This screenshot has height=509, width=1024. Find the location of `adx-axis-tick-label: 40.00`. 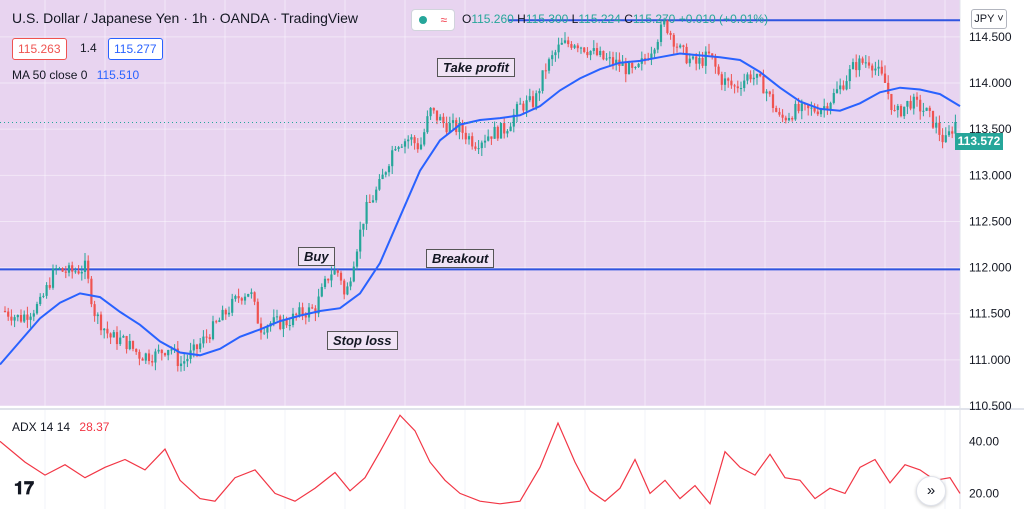

adx-axis-tick-label: 40.00 is located at coordinates (984, 441).